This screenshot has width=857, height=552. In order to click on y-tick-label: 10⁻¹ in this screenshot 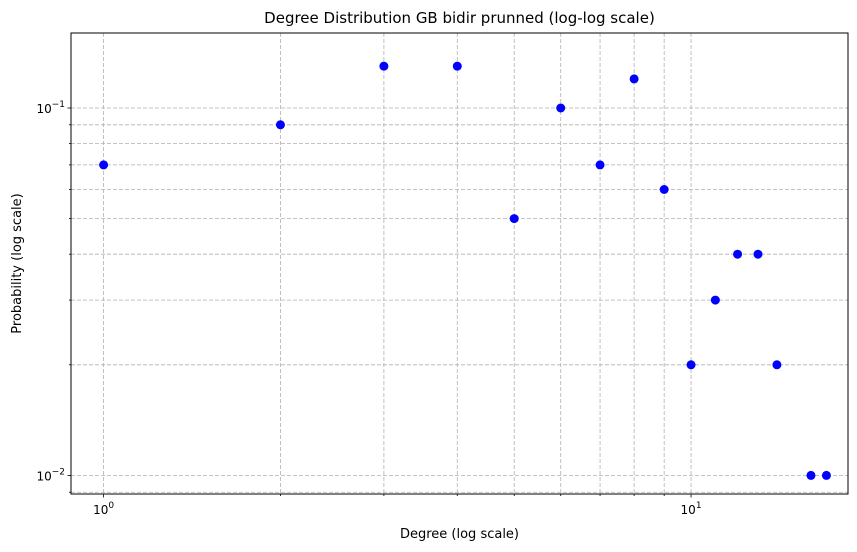, I will do `click(50, 108)`.